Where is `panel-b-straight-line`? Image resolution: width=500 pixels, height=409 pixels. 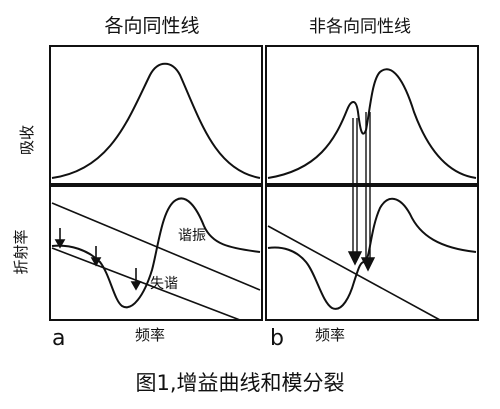
panel-b-straight-line is located at coordinates (354, 273).